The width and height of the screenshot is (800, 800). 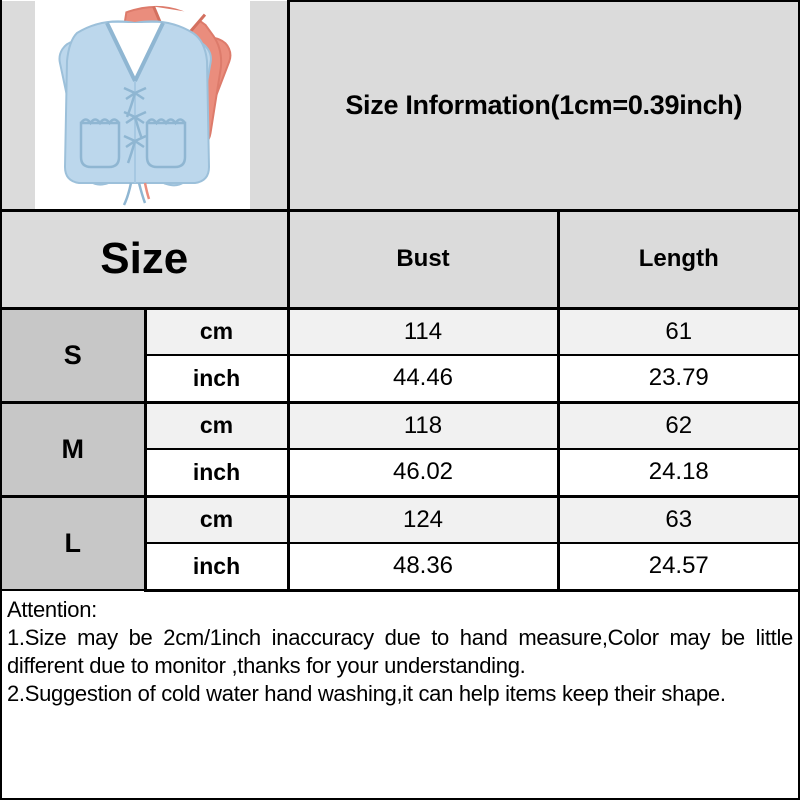 What do you see at coordinates (134, 194) in the screenshot?
I see `hem-ties` at bounding box center [134, 194].